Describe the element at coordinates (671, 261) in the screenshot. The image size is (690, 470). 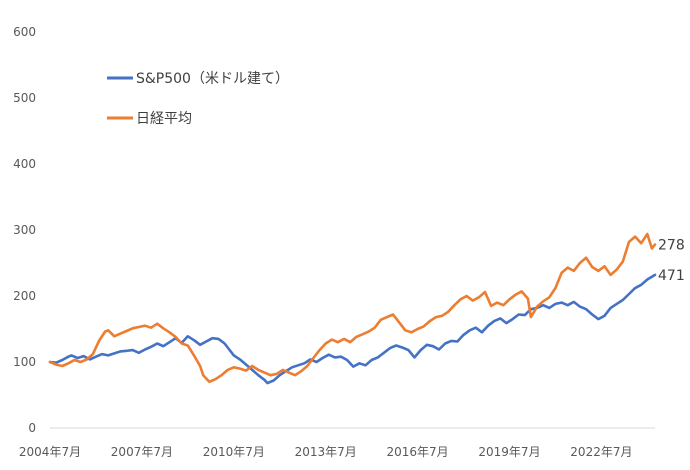
I see `series-end-labels: 471 278` at that location.